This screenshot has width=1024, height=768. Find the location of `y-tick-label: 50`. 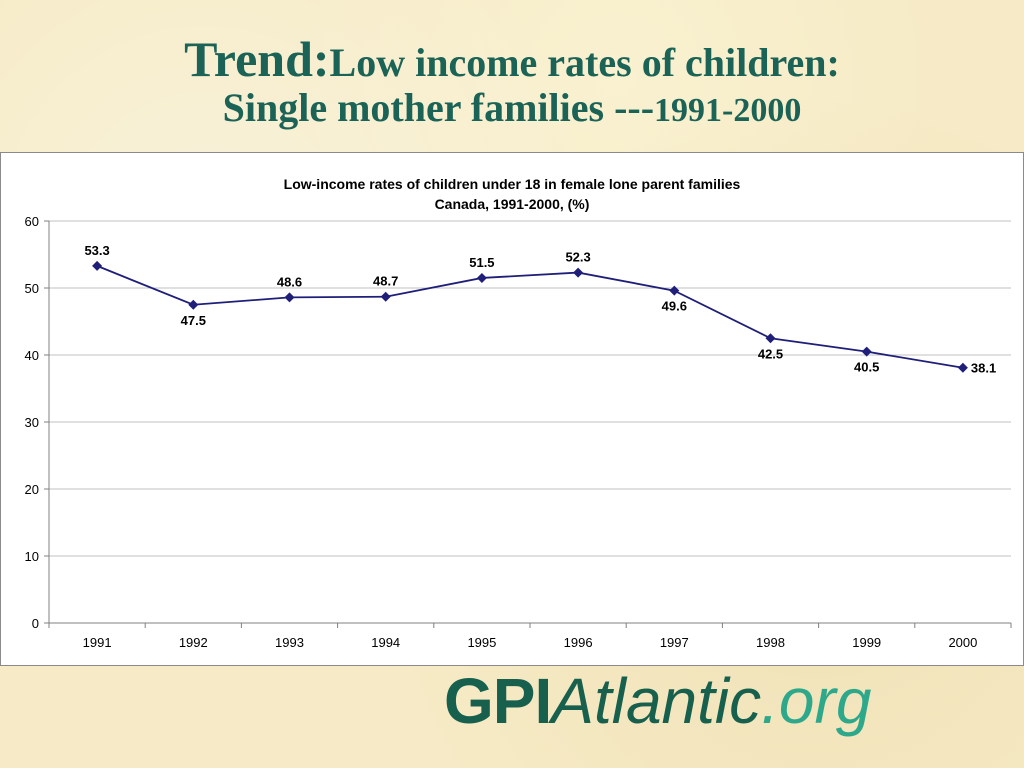

y-tick-label: 50 is located at coordinates (32, 288).